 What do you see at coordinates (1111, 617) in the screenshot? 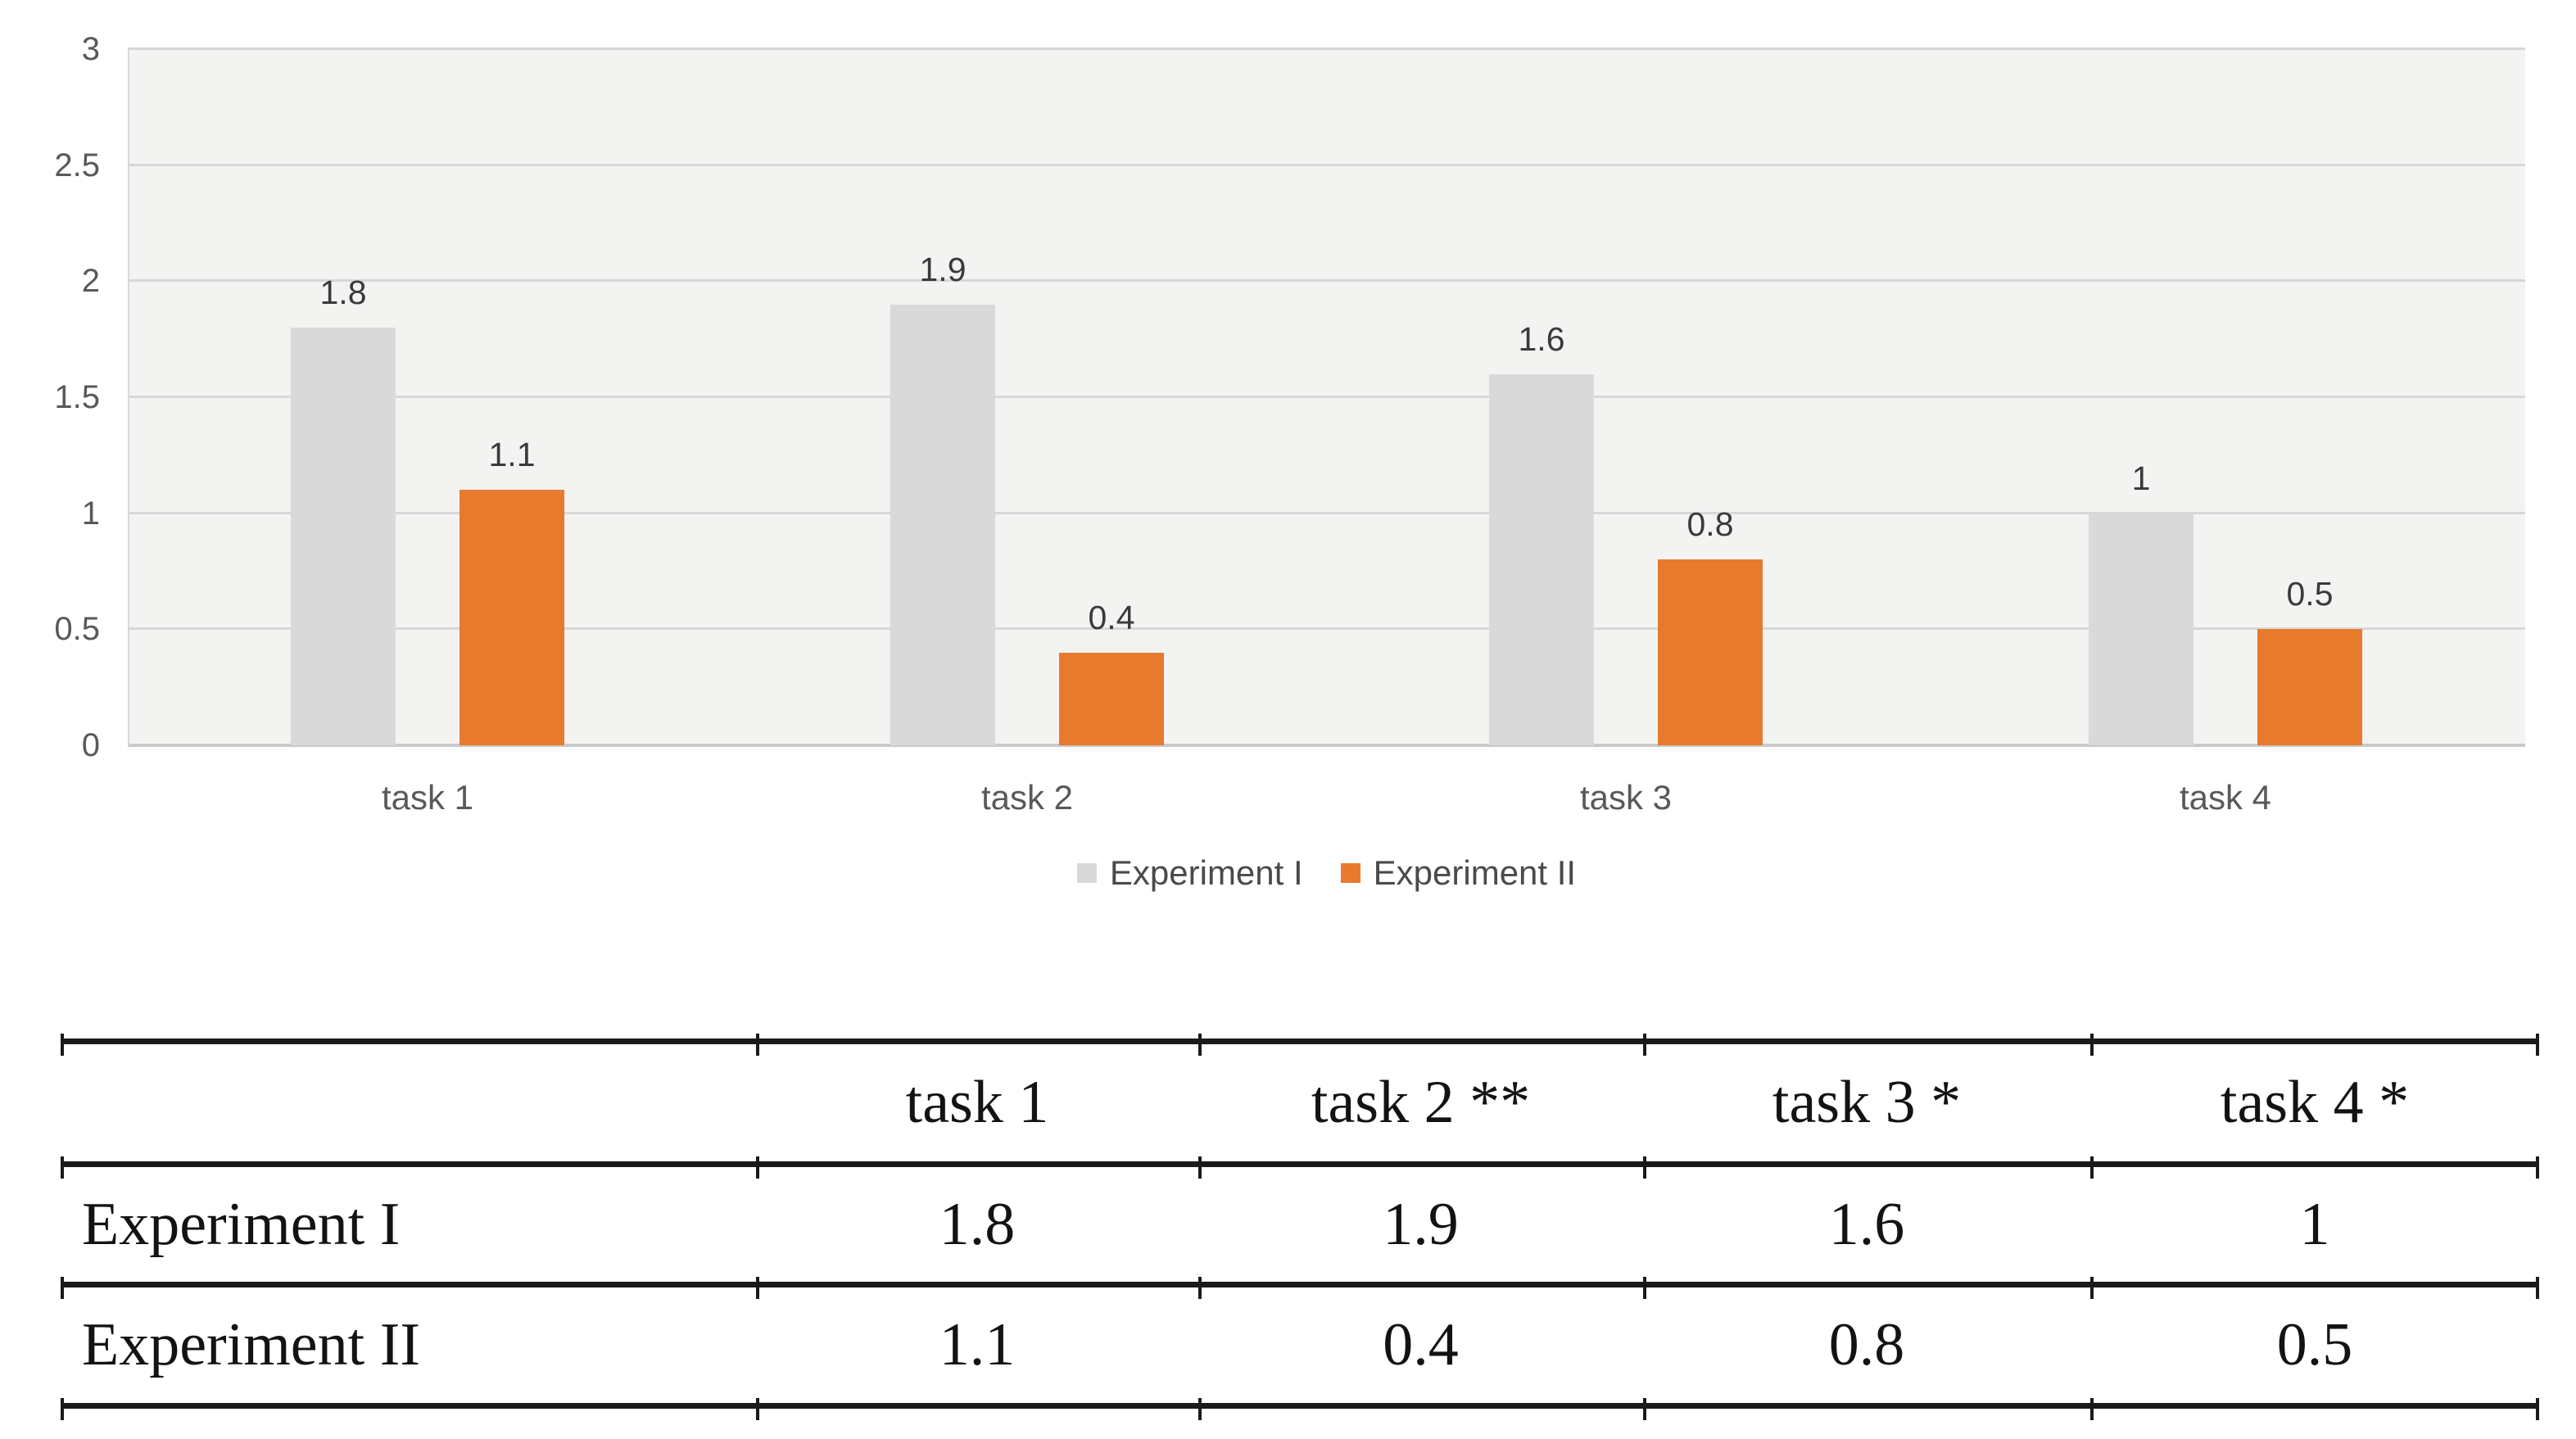
I see `data-label-experiment-ii-task-2: 0.4` at bounding box center [1111, 617].